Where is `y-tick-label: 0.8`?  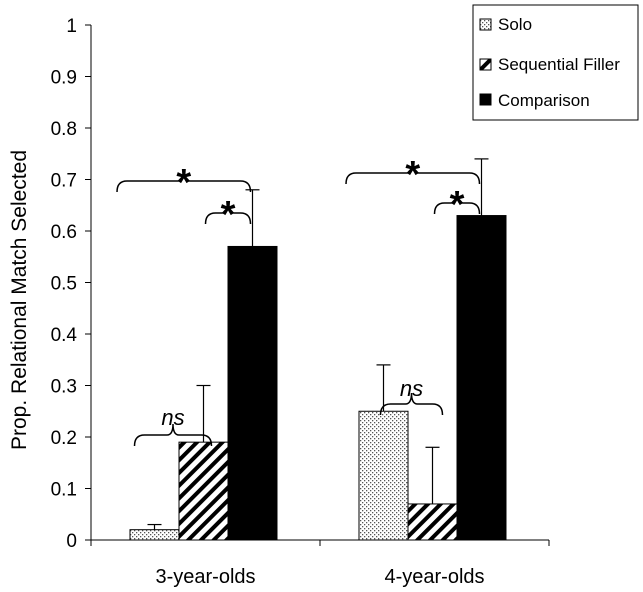 y-tick-label: 0.8 is located at coordinates (64, 129).